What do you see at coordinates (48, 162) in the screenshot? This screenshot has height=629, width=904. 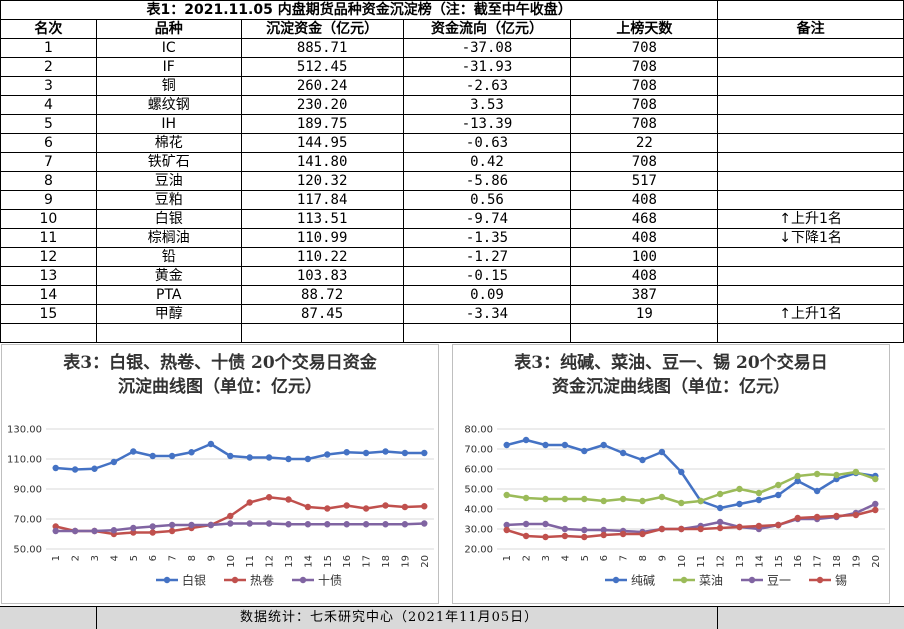 I see `rank-cell: 7` at bounding box center [48, 162].